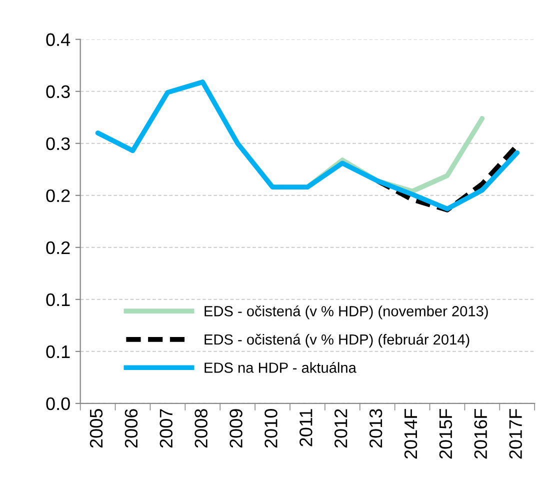  What do you see at coordinates (96, 428) in the screenshot?
I see `x-tick-label: 2005` at bounding box center [96, 428].